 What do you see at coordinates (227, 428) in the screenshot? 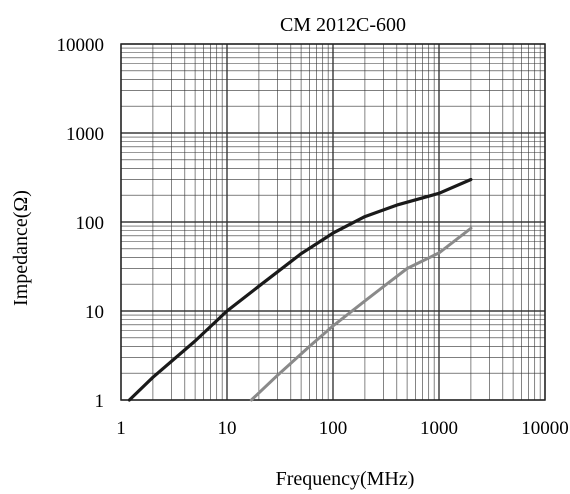
I see `x-tick-label: 10` at bounding box center [227, 428].